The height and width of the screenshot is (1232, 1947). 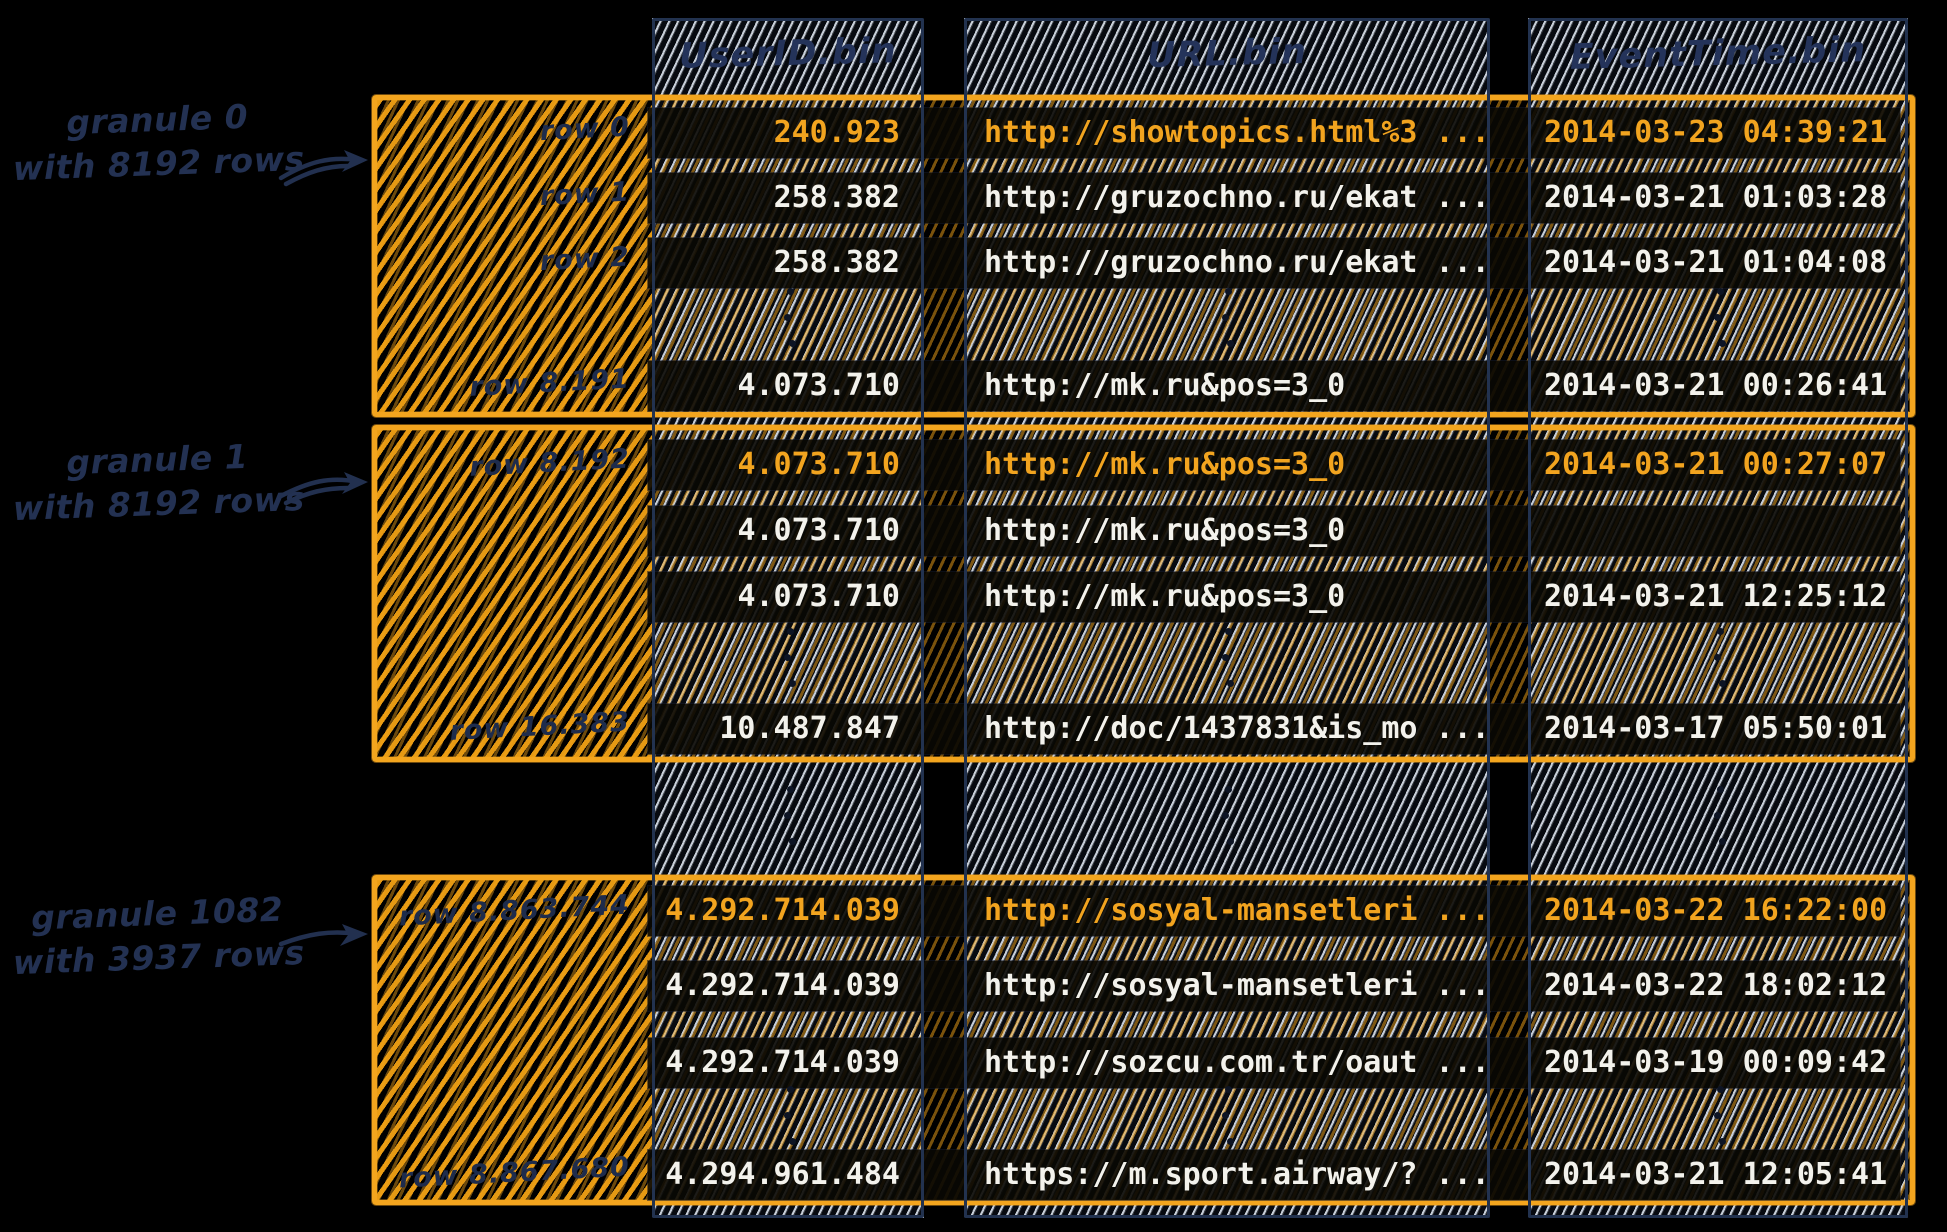 I want to click on userid-value: 240.923, so click(x=836, y=132).